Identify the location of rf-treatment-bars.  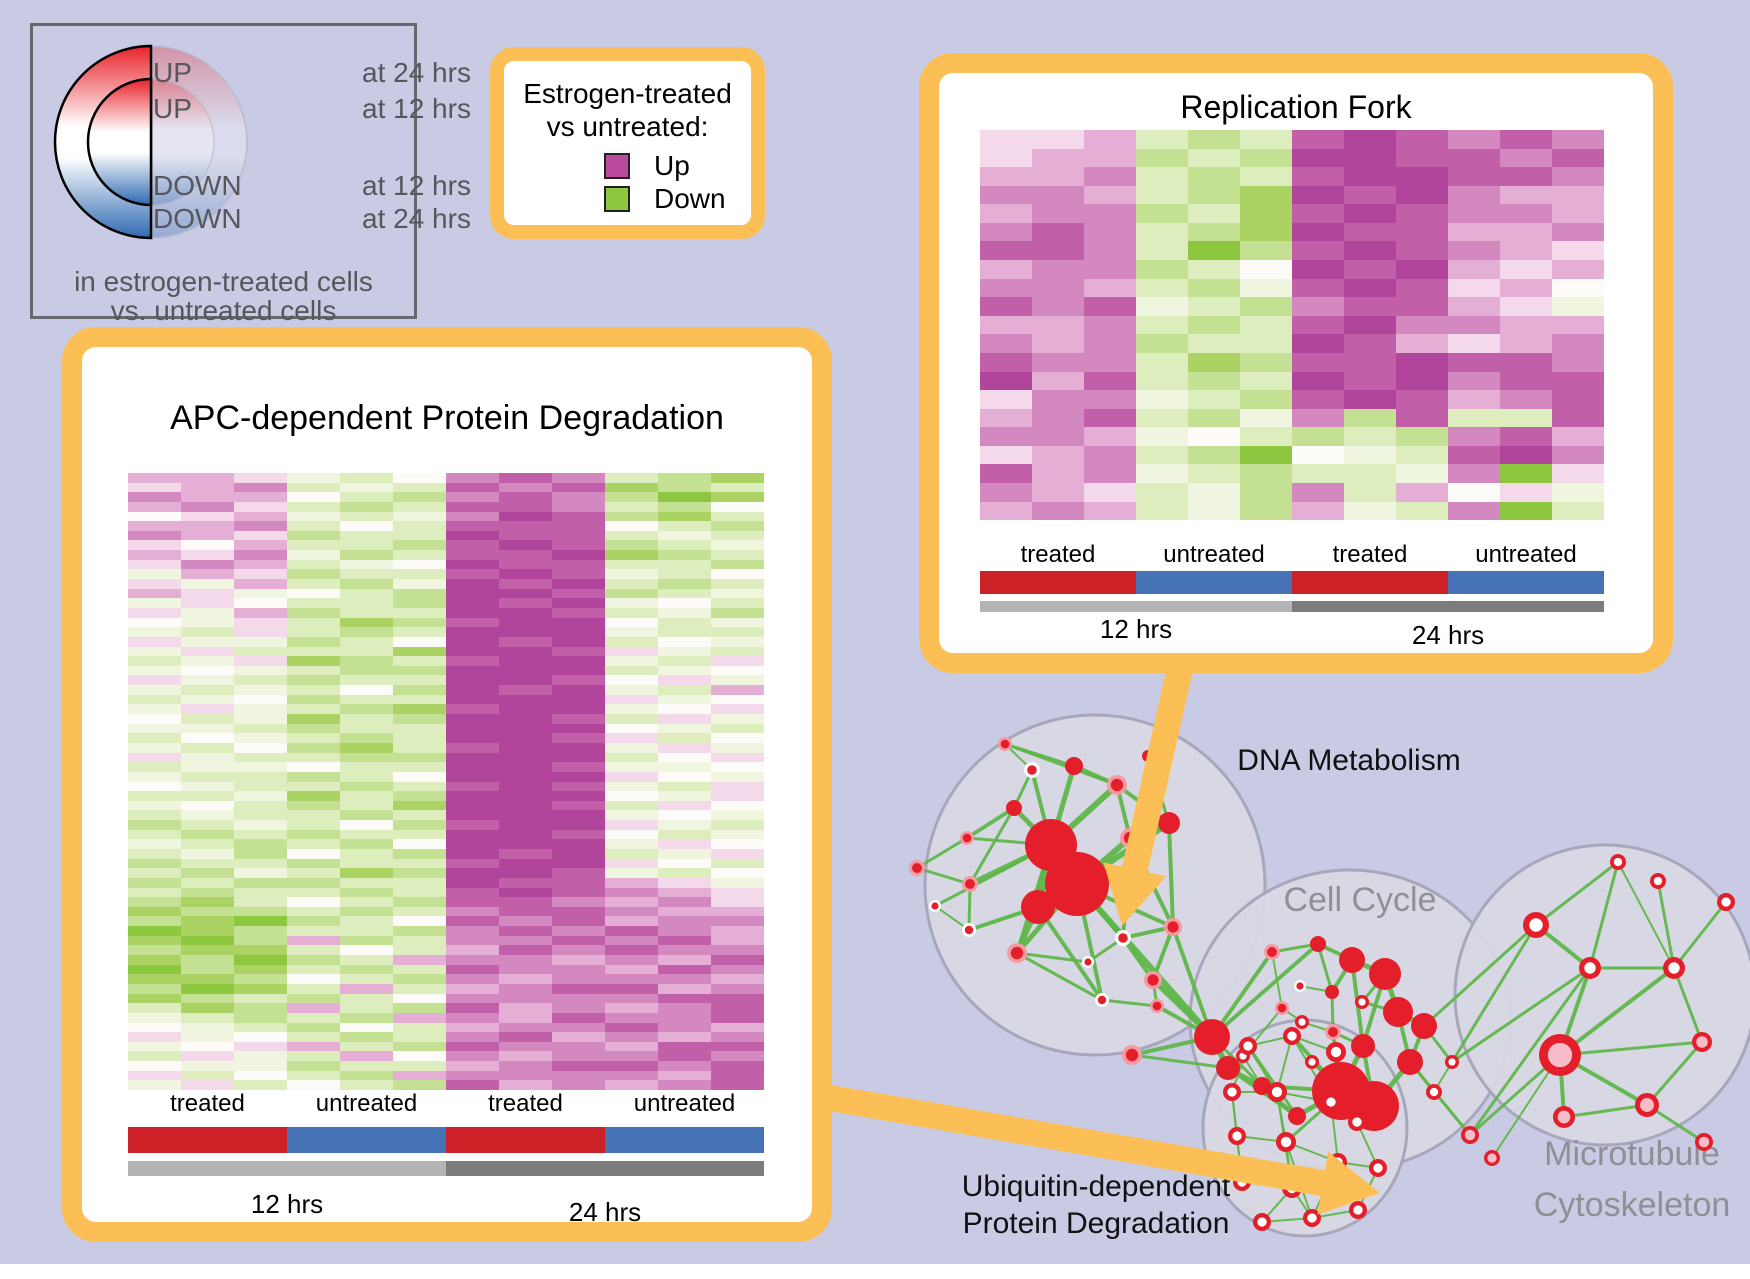
(1292, 582).